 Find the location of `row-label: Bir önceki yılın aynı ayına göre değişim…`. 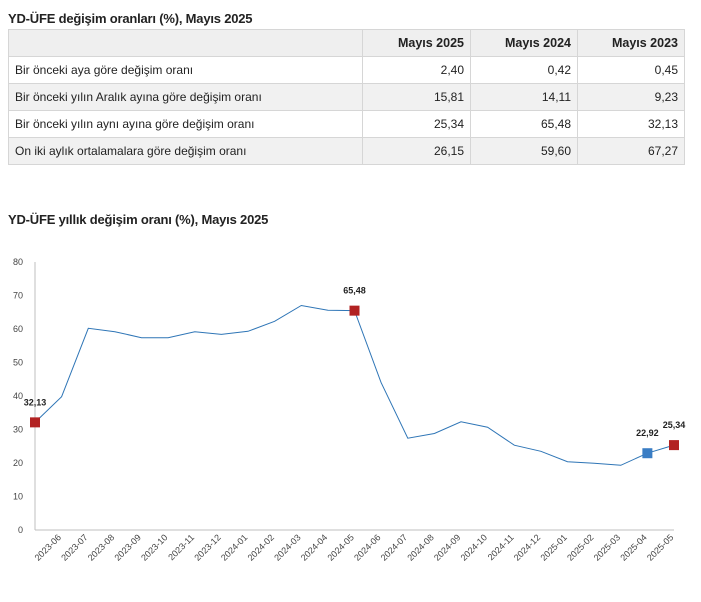

row-label: Bir önceki yılın aynı ayına göre değişim… is located at coordinates (185, 124).